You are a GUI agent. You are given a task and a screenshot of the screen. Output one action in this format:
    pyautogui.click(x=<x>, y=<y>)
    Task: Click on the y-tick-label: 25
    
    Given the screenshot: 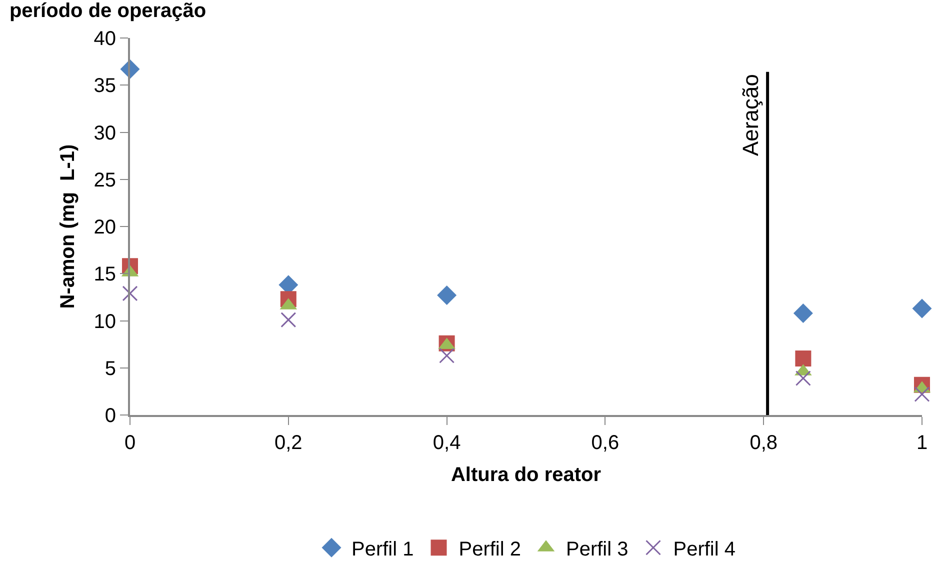 What is the action you would take?
    pyautogui.click(x=105, y=180)
    